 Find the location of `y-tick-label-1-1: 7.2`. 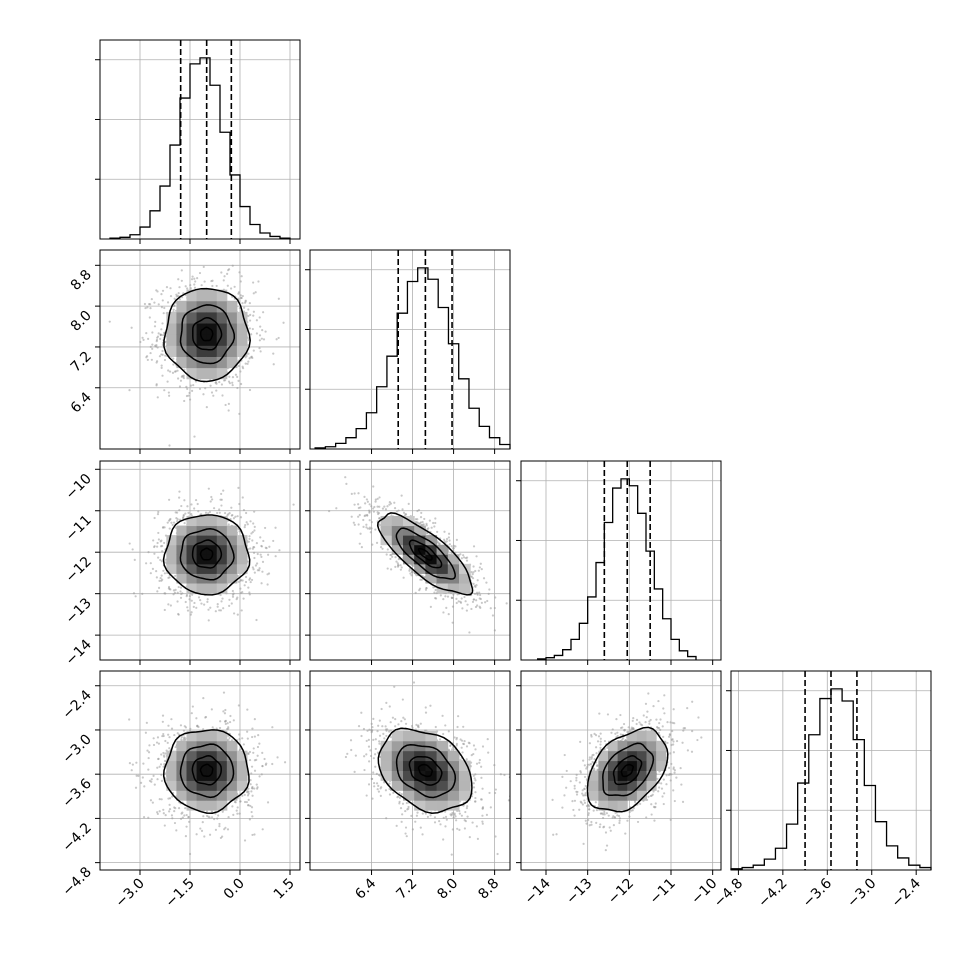

y-tick-label-1-1: 7.2 is located at coordinates (81, 361).